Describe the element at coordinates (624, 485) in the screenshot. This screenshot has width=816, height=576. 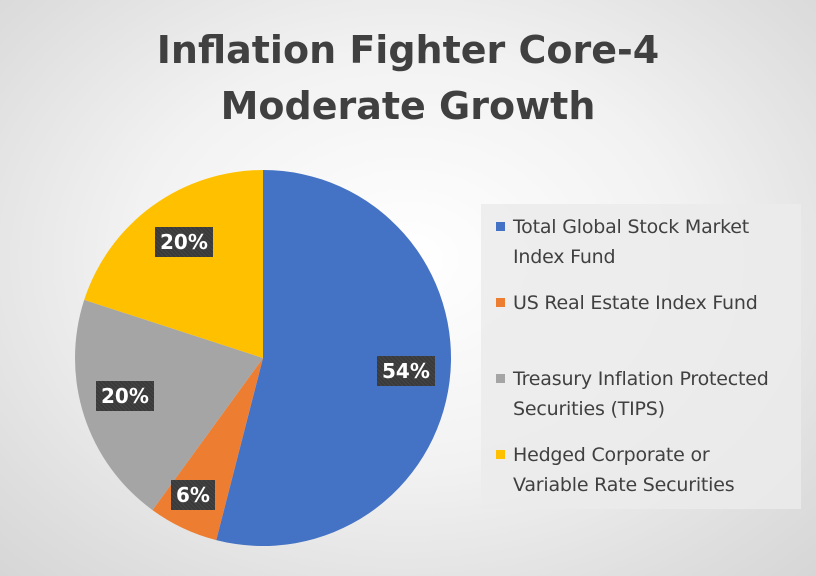
I see `legend-label-line: Variable Rate Securities` at that location.